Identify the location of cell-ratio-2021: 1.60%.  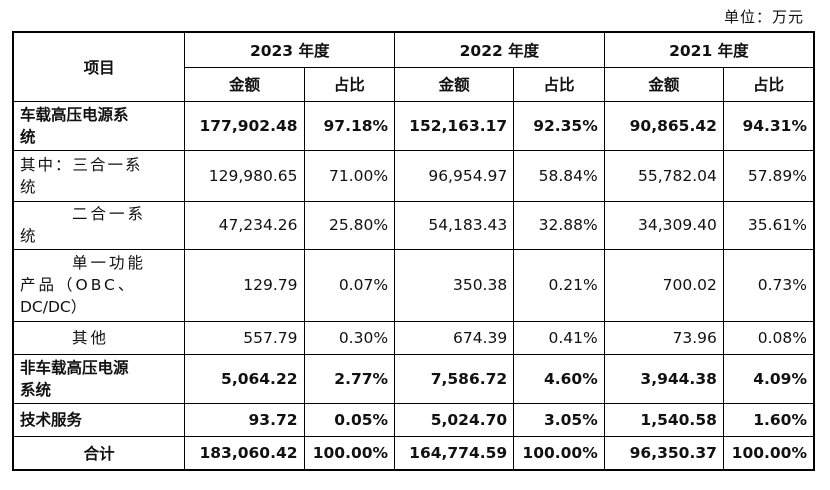
(768, 419).